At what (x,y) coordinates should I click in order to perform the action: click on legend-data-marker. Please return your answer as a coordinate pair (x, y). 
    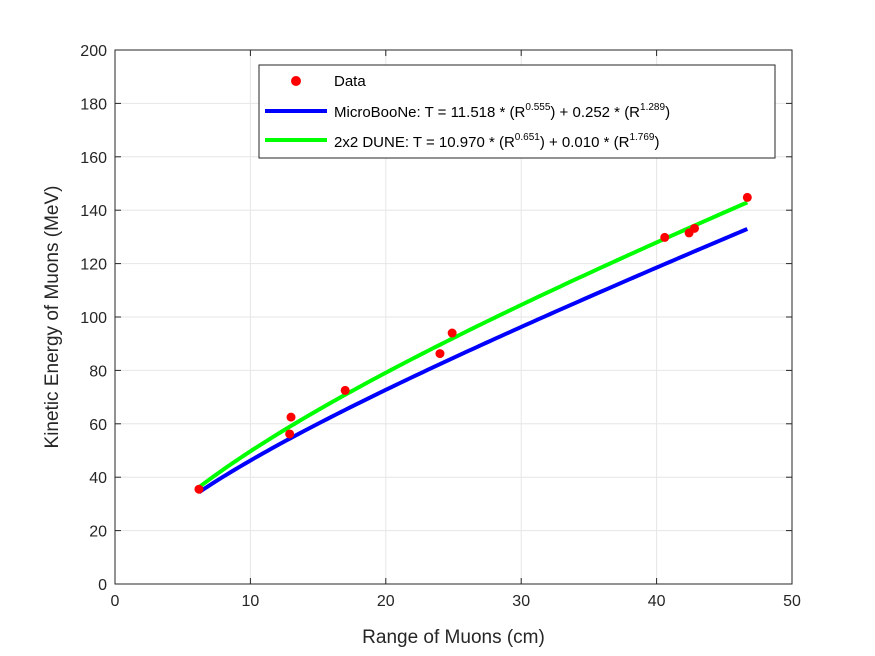
    Looking at the image, I should click on (296, 81).